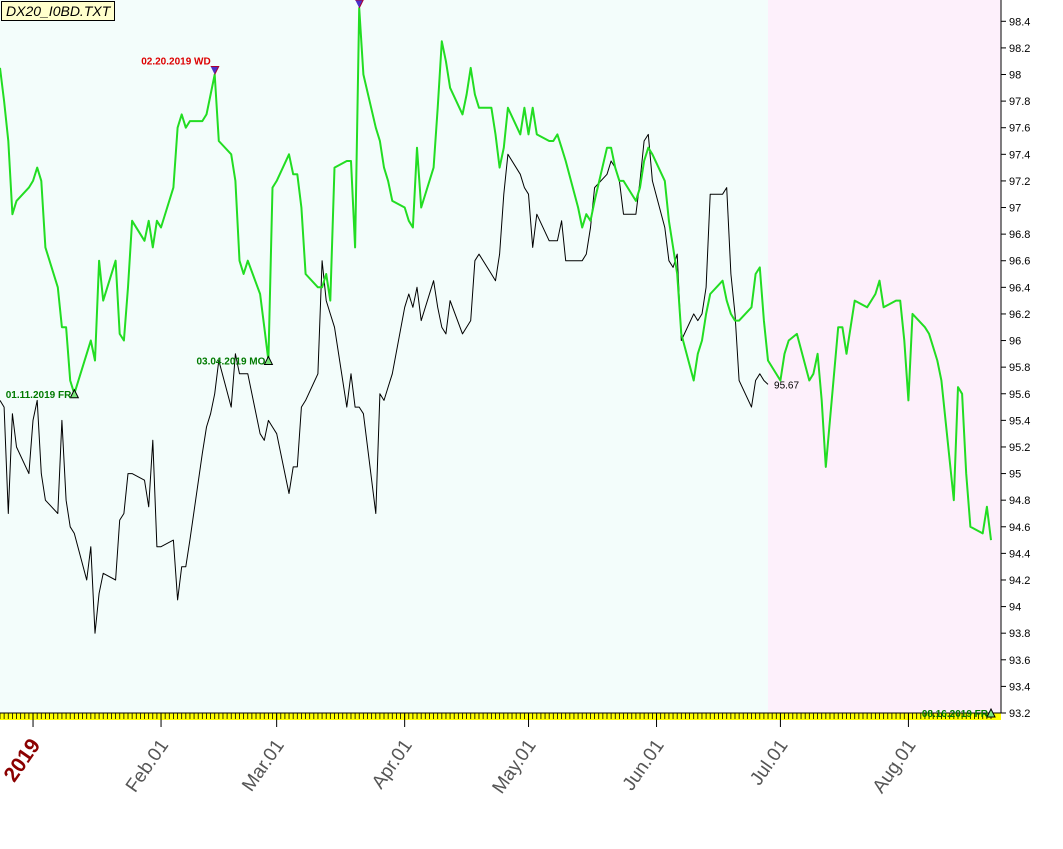  Describe the element at coordinates (786, 385) in the screenshot. I see `last-value-label: 95.67` at that location.